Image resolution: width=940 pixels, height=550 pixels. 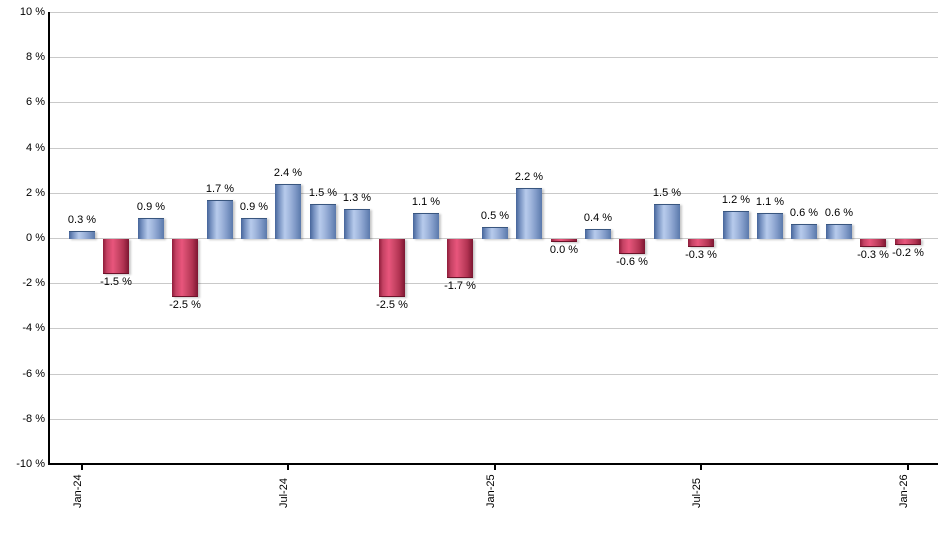 What do you see at coordinates (35, 148) in the screenshot?
I see `y-tick-label: 4 %` at bounding box center [35, 148].